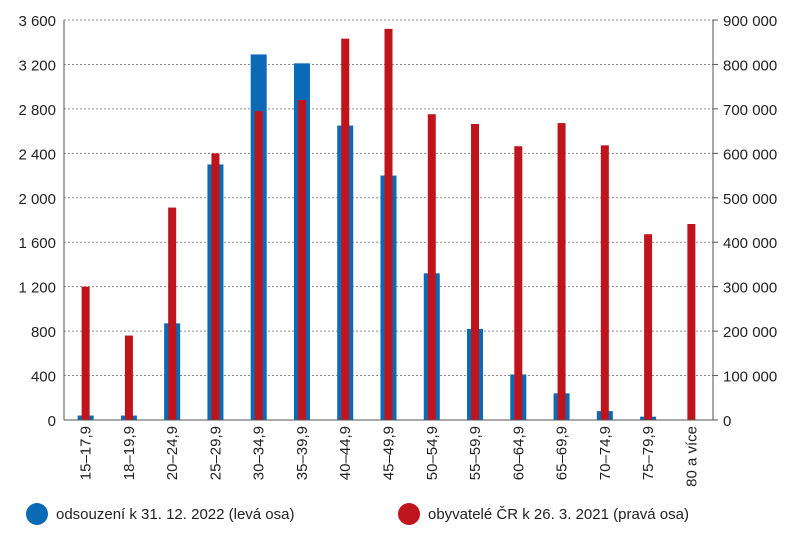 The width and height of the screenshot is (800, 535). What do you see at coordinates (727, 421) in the screenshot?
I see `y-right-tick-label: 0` at bounding box center [727, 421].